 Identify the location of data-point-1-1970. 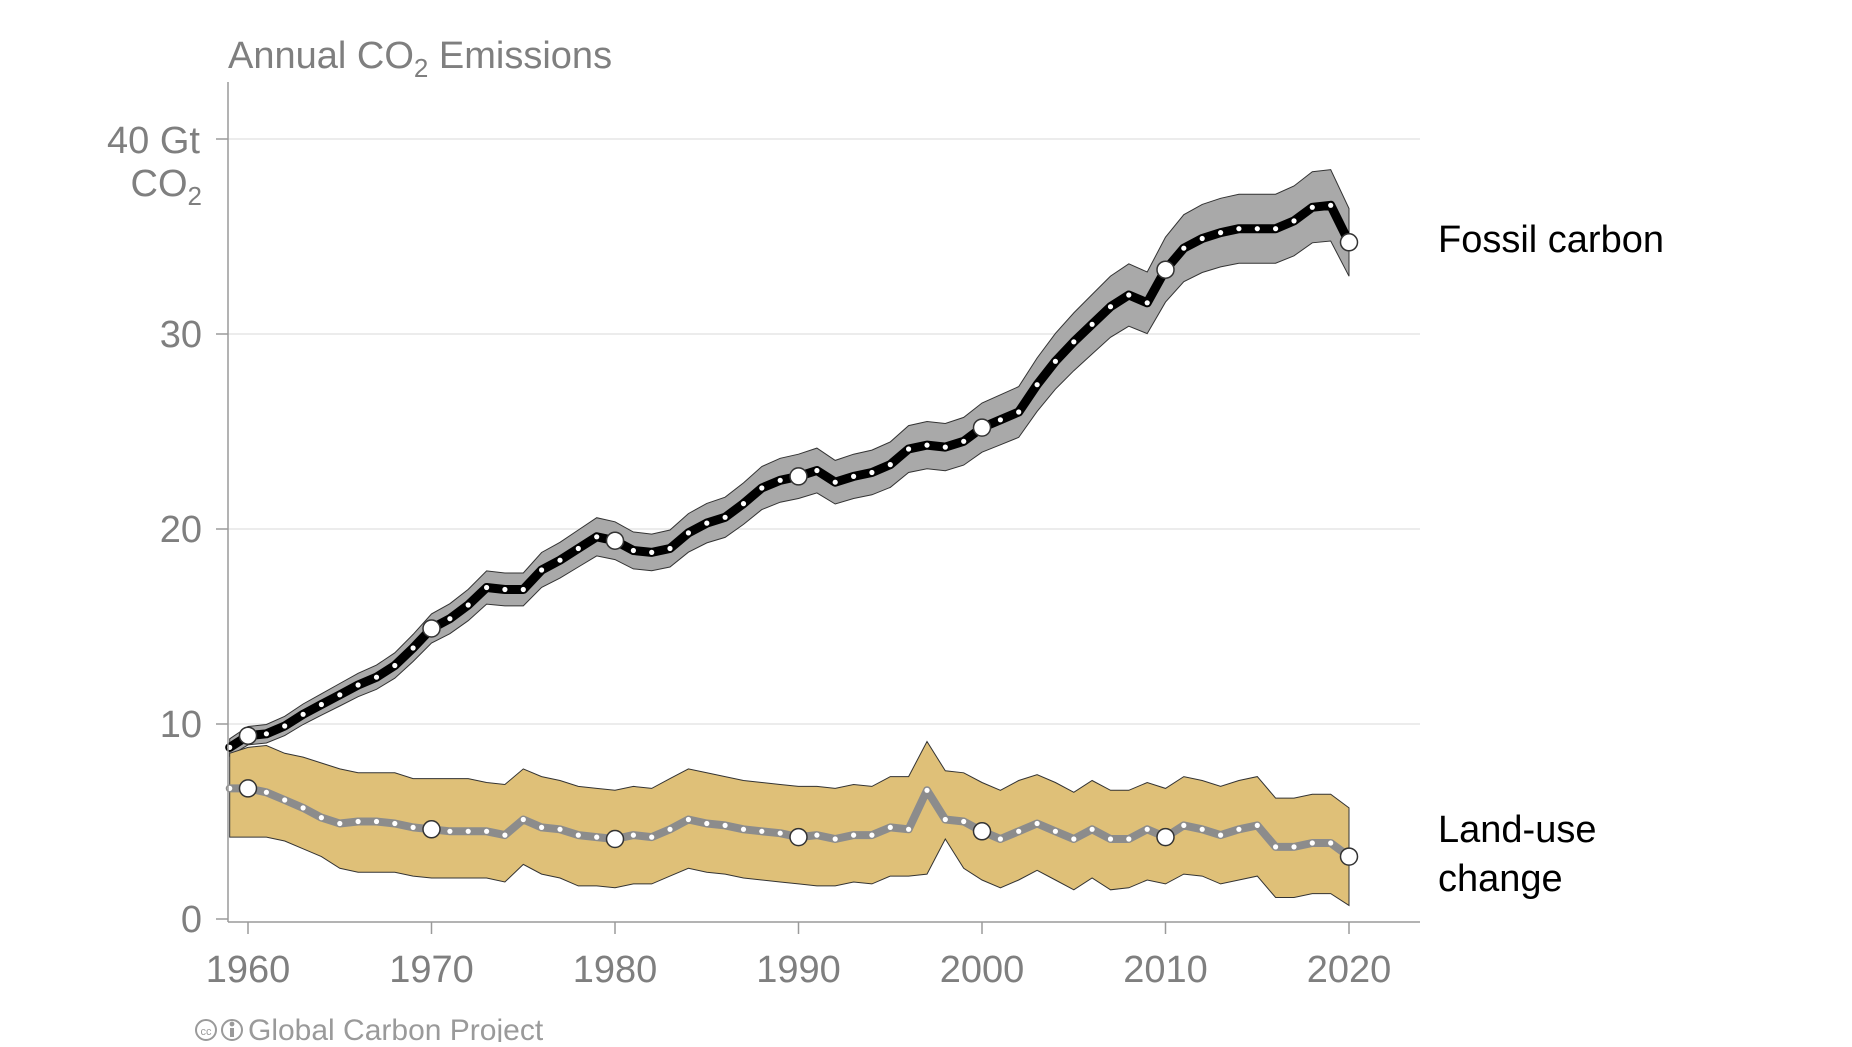
(431, 829).